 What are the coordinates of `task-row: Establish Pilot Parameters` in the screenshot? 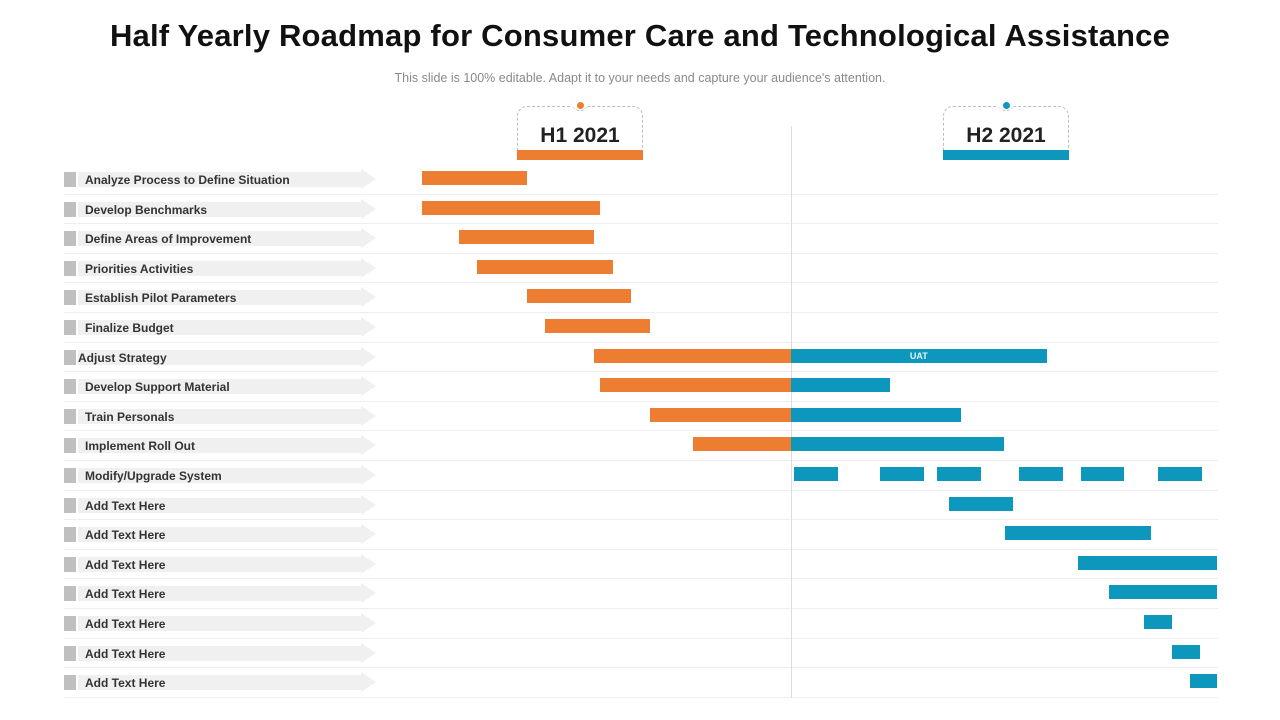 It's located at (641, 298).